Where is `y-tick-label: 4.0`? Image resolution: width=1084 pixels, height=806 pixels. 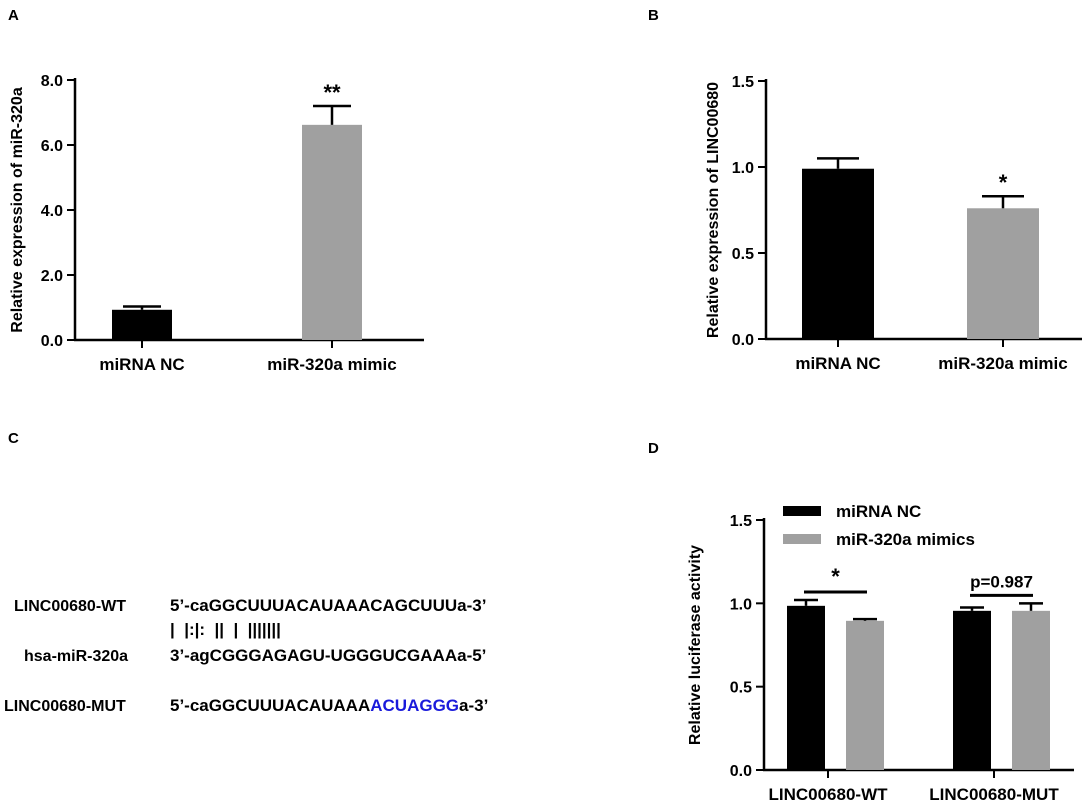 y-tick-label: 4.0 is located at coordinates (52, 211).